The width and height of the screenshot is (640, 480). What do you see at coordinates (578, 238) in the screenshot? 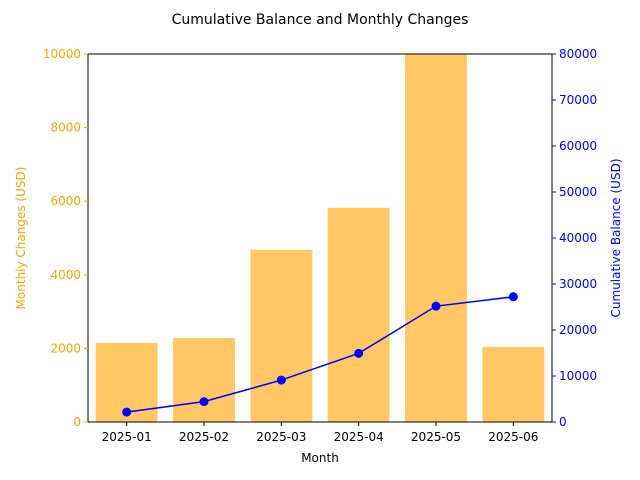
I see `y-right-tick-label-40000: 40000` at bounding box center [578, 238].